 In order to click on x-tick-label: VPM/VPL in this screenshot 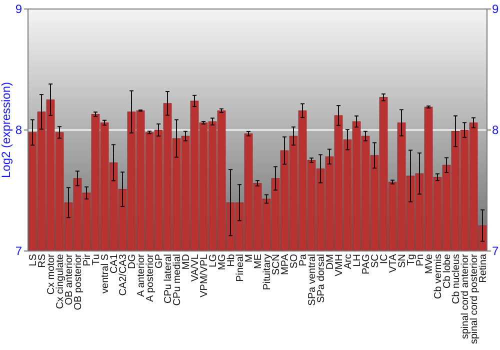, I will do `click(204, 276)`.